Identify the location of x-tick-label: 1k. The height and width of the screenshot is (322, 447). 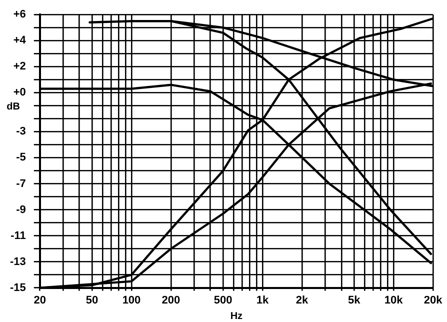
(263, 300).